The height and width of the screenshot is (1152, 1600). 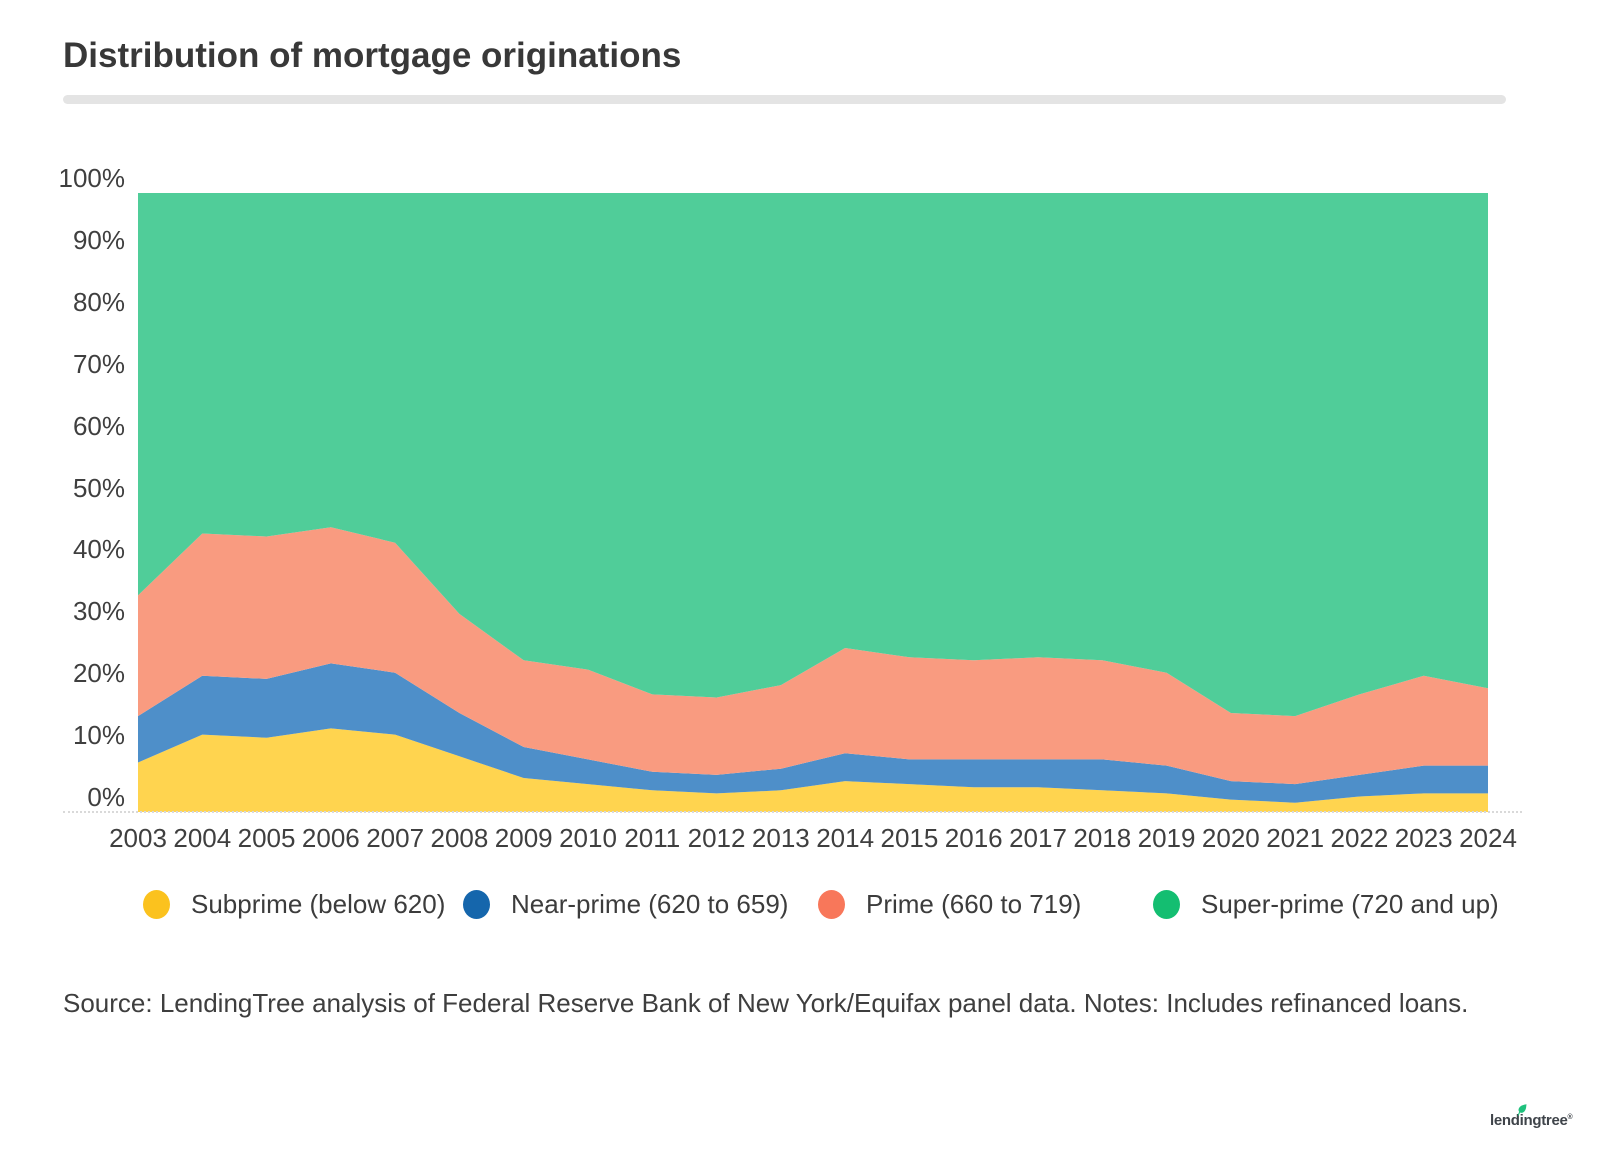 What do you see at coordinates (974, 903) in the screenshot?
I see `legend-label: Prime (660 to 719)` at bounding box center [974, 903].